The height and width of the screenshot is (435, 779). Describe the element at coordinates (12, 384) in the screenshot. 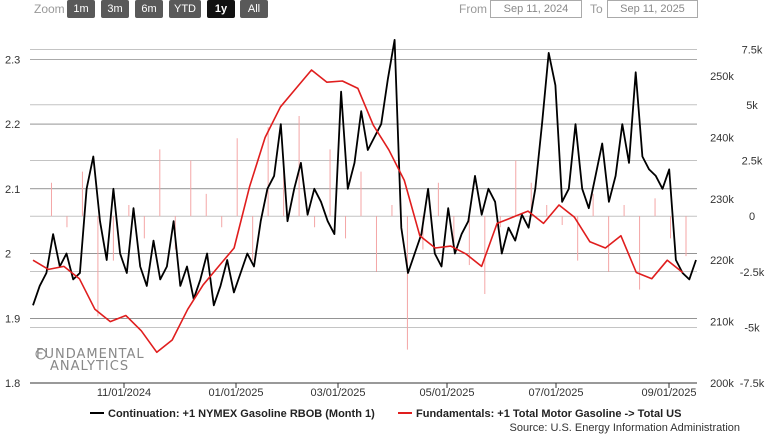

I see `y-left-tick-0: 1.8` at that location.